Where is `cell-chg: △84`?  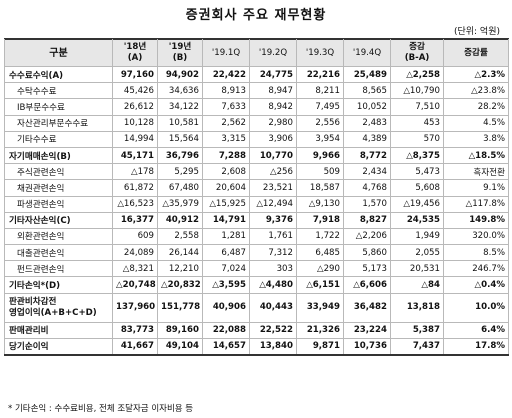 cell-chg: △84 is located at coordinates (417, 285).